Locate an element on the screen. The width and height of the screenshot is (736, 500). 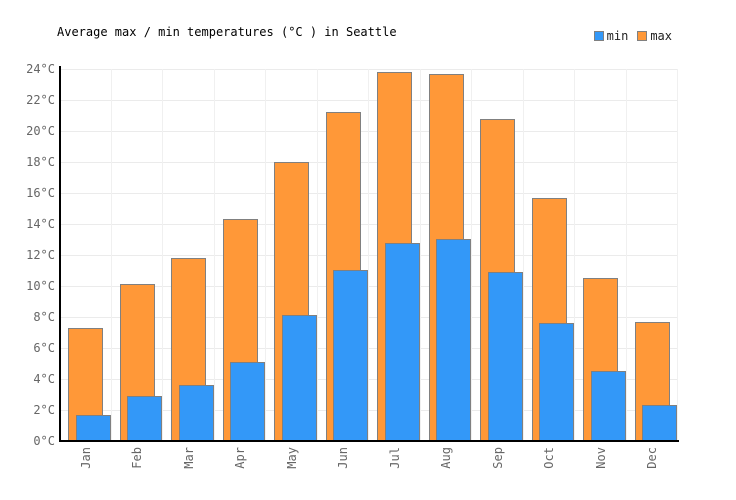
legend: min max is located at coordinates (632, 36).